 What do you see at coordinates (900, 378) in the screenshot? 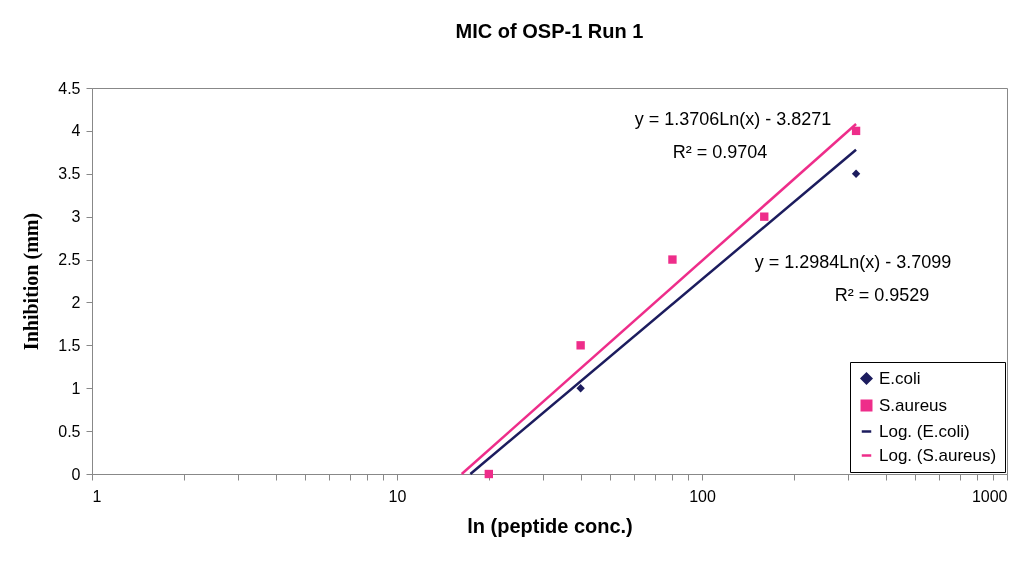
I see `legend-label: E.coli` at bounding box center [900, 378].